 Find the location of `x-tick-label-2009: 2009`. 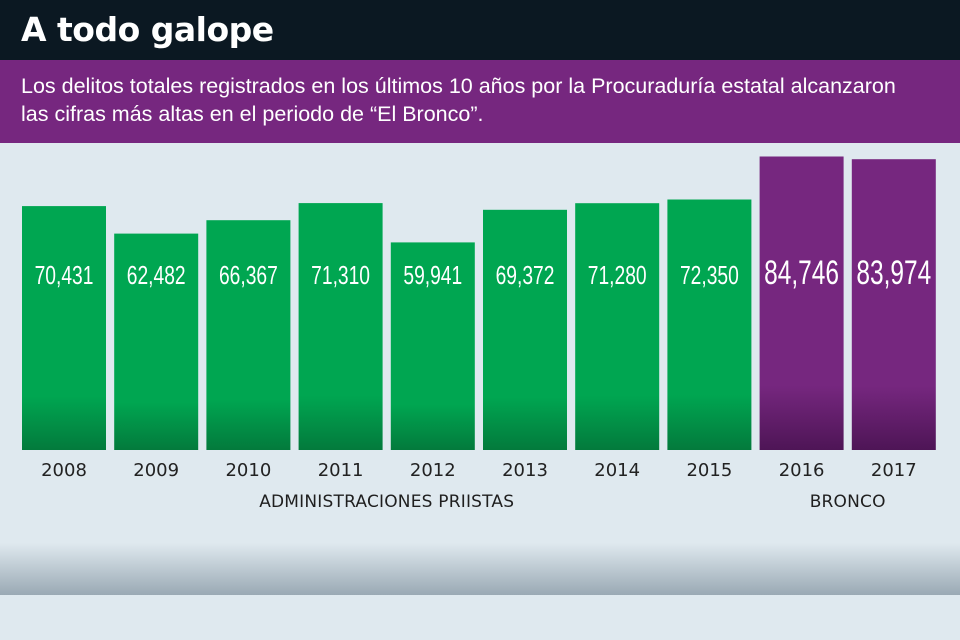

x-tick-label-2009: 2009 is located at coordinates (156, 470).